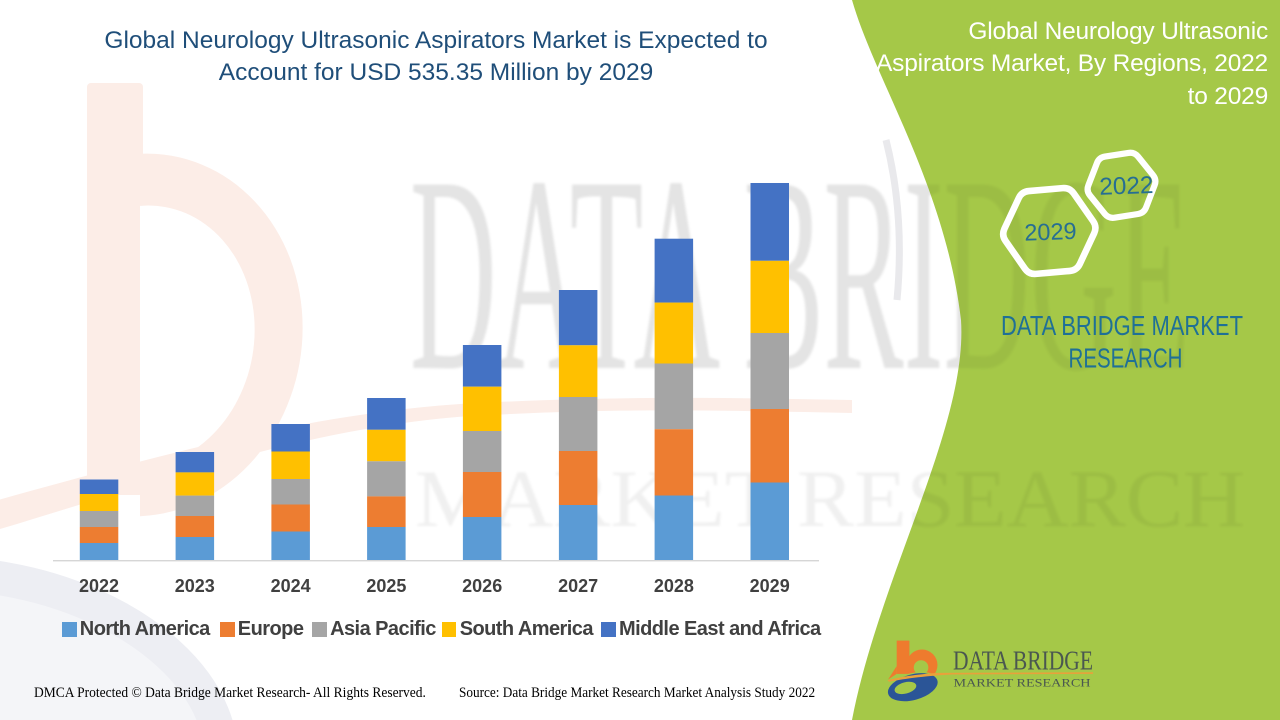 This screenshot has height=720, width=1280. I want to click on svg-text: DATA BRIDGE, so click(1023, 660).